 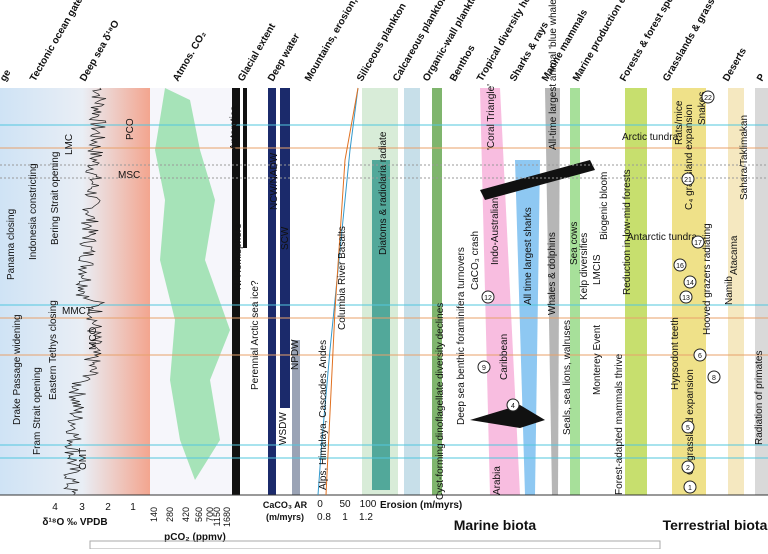 What do you see at coordinates (154, 514) in the screenshot?
I see `tick-label: 140` at bounding box center [154, 514].